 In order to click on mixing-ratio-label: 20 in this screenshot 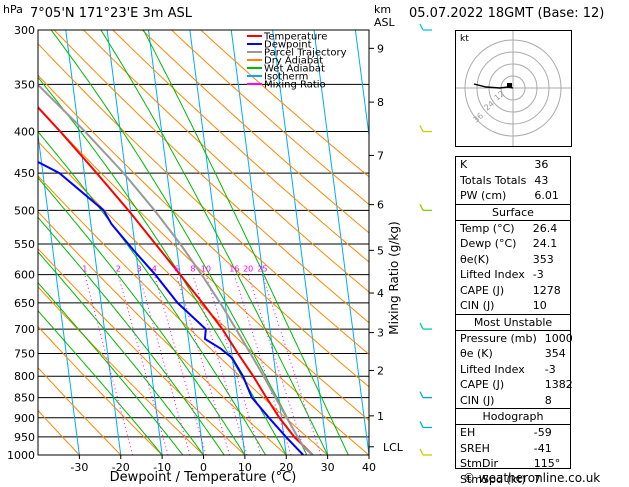, I will do `click(248, 269)`.